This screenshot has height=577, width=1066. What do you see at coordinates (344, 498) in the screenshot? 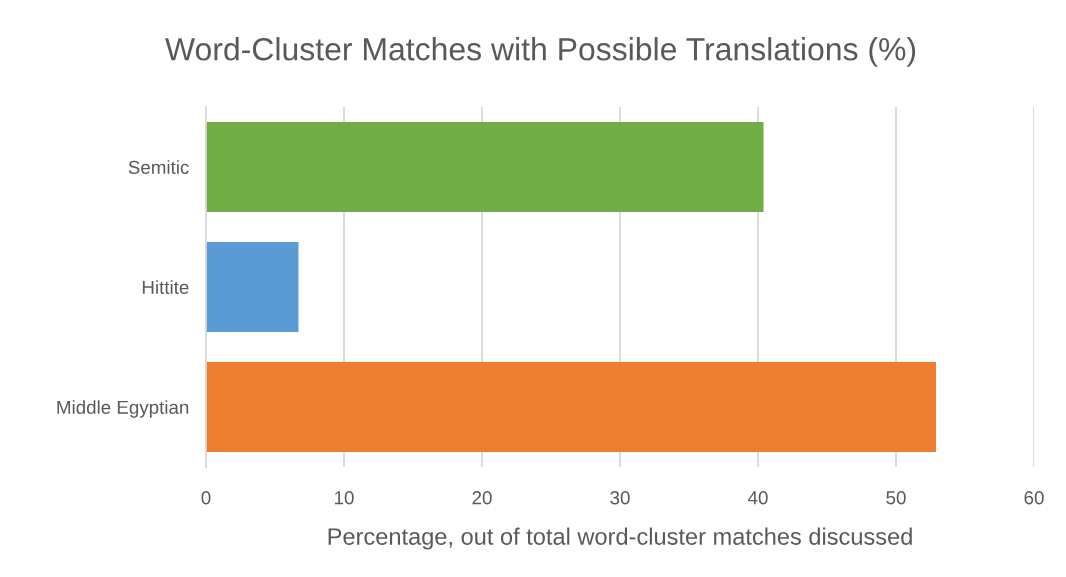
I see `x-tick-label: 10` at bounding box center [344, 498].